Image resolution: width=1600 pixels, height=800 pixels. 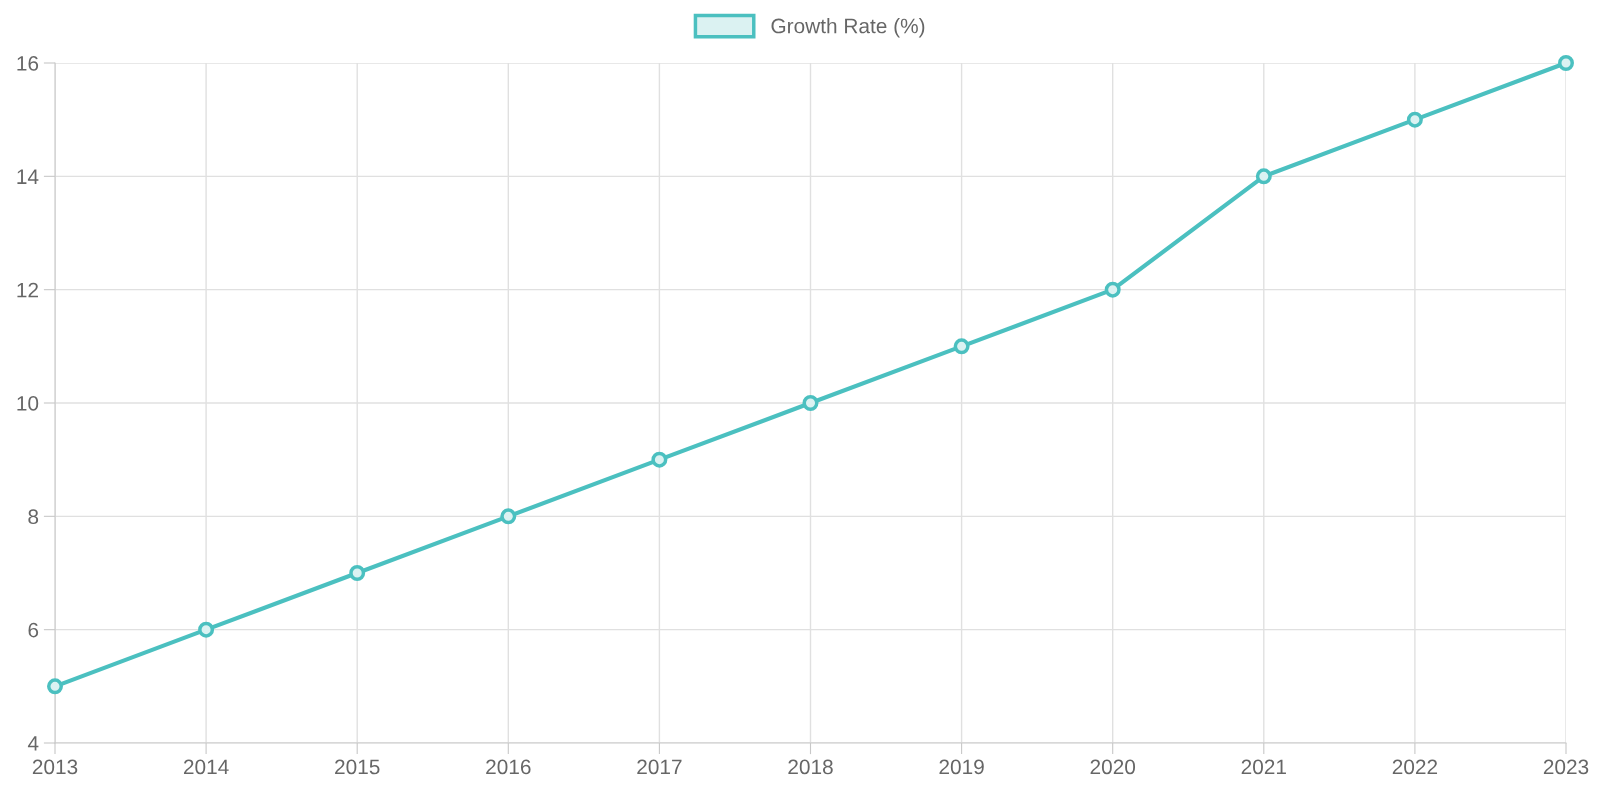 What do you see at coordinates (1415, 767) in the screenshot?
I see `x-tick-label: 2022` at bounding box center [1415, 767].